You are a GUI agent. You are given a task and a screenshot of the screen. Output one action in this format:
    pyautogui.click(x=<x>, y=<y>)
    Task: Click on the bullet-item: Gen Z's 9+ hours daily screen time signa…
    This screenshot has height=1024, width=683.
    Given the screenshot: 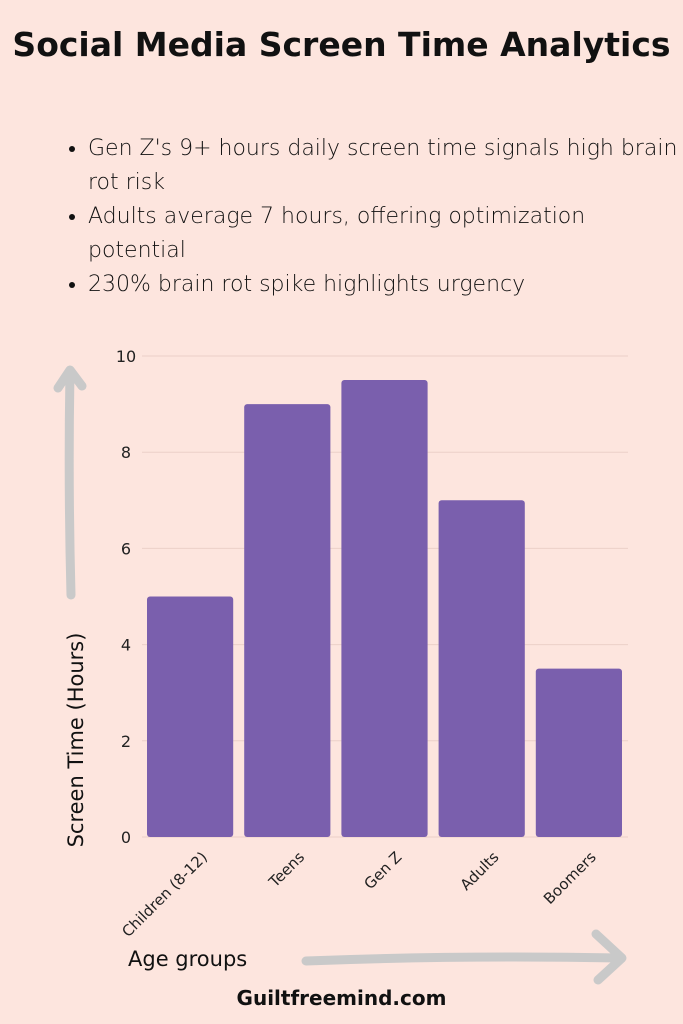 What is the action you would take?
    pyautogui.click(x=385, y=166)
    